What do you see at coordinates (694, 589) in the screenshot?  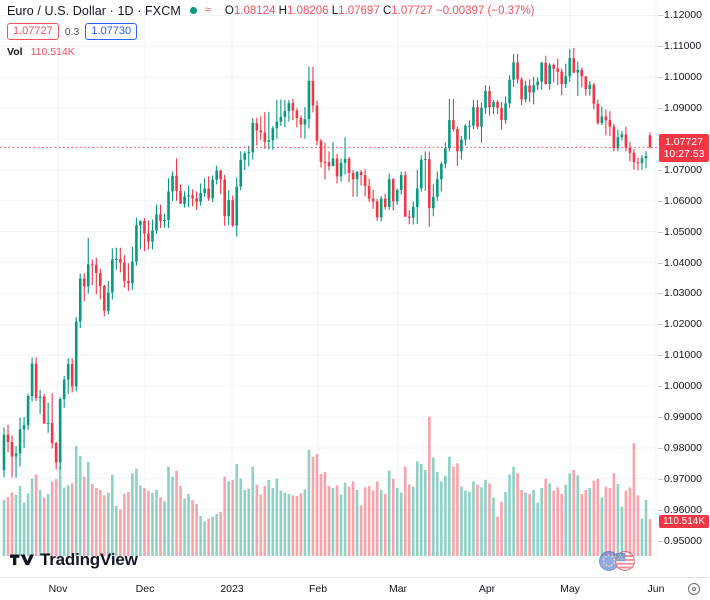 I see `clock-icon` at bounding box center [694, 589].